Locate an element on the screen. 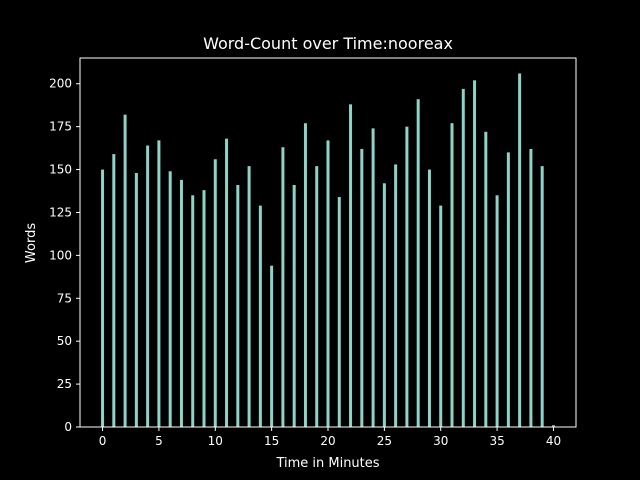  y-tick-label: 75 is located at coordinates (64, 298).